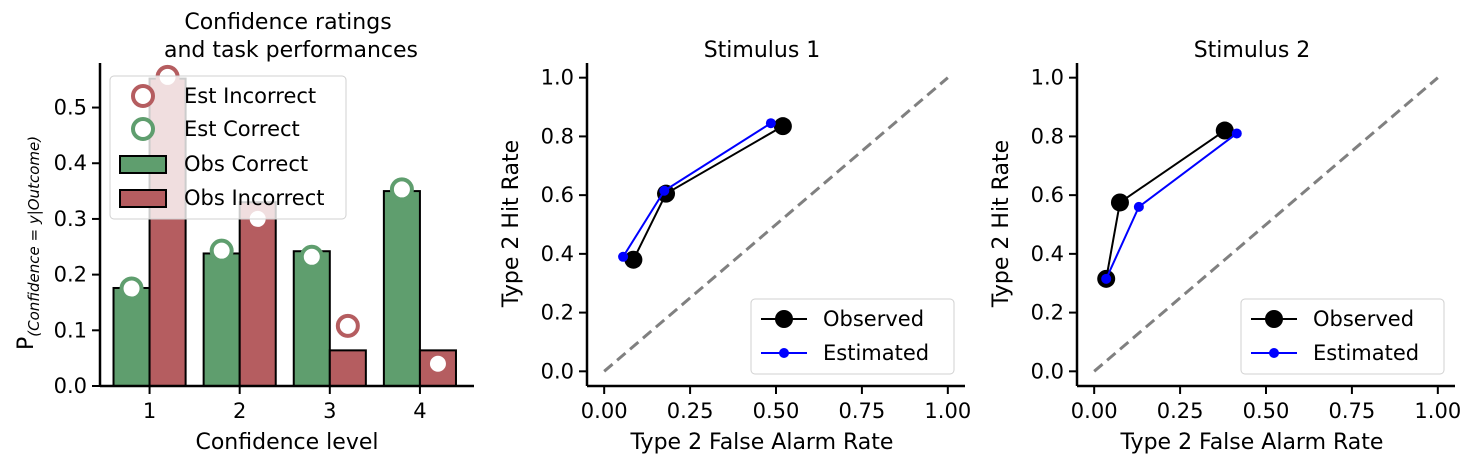  What do you see at coordinates (254, 198) in the screenshot?
I see `legend-label: Obs Incorrect` at bounding box center [254, 198].